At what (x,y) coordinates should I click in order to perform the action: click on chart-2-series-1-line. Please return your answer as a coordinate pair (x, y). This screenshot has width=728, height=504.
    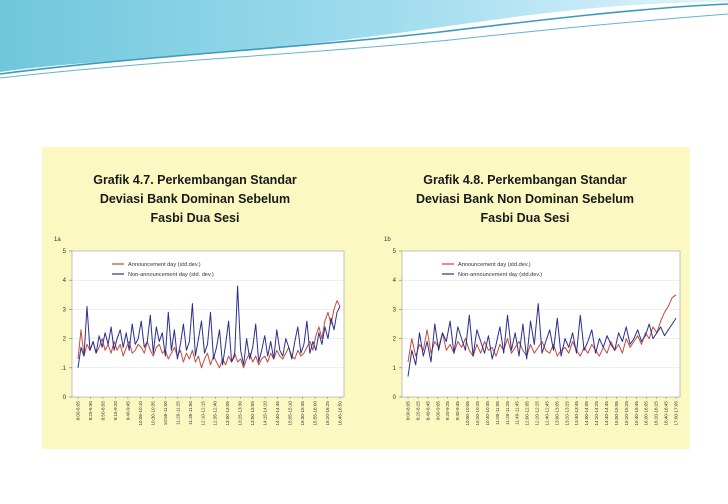
    Looking at the image, I should click on (542, 328).